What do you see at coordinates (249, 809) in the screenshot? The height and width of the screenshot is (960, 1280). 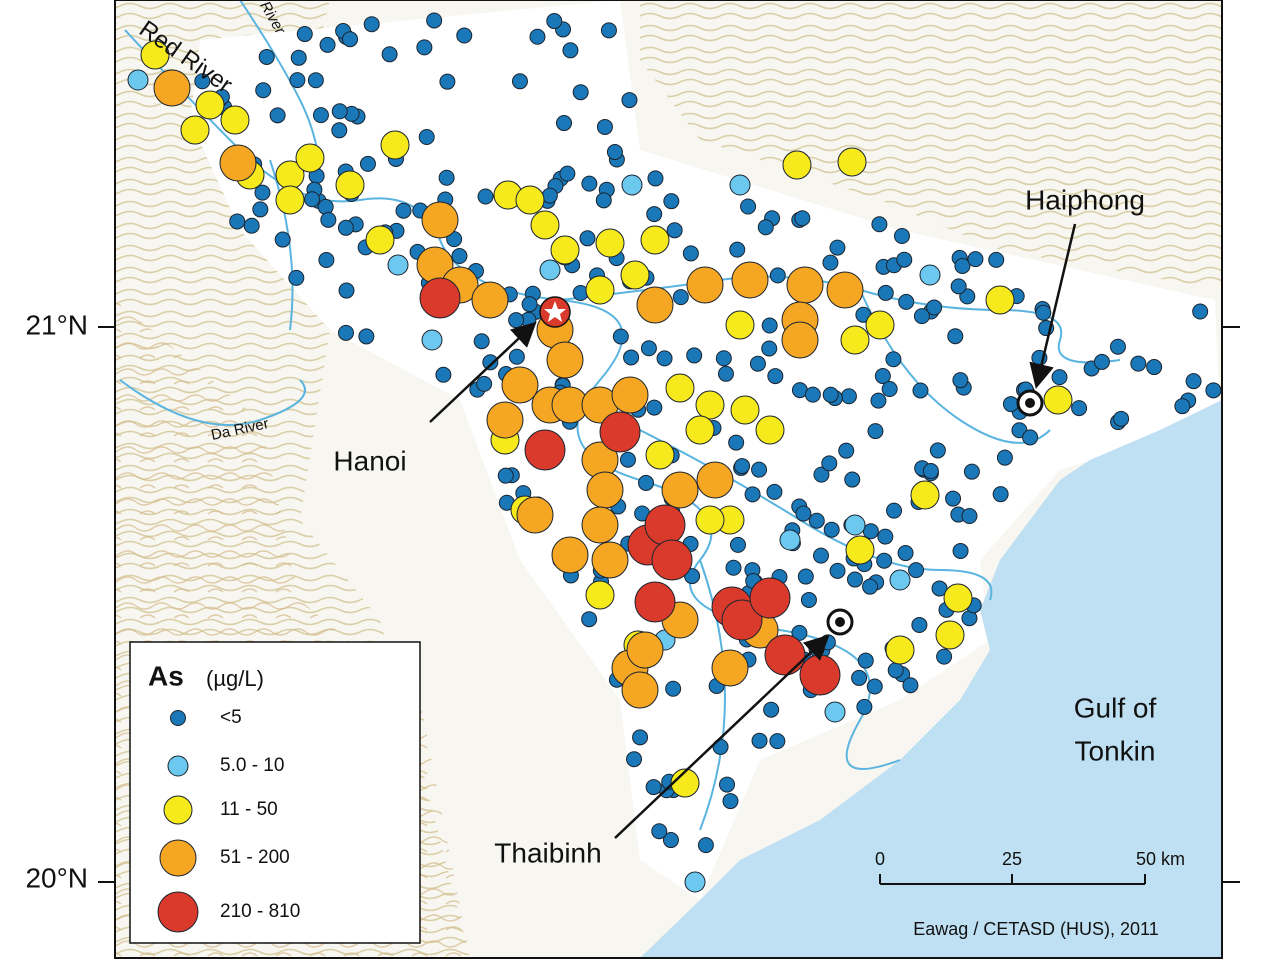 I see `legend-label: 11 - 50` at bounding box center [249, 809].